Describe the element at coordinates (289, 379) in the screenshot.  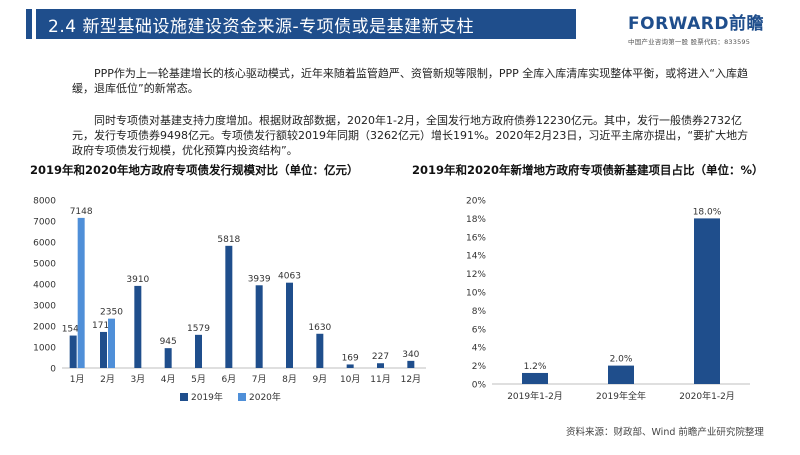
I see `x-tick-label: 8月` at that location.